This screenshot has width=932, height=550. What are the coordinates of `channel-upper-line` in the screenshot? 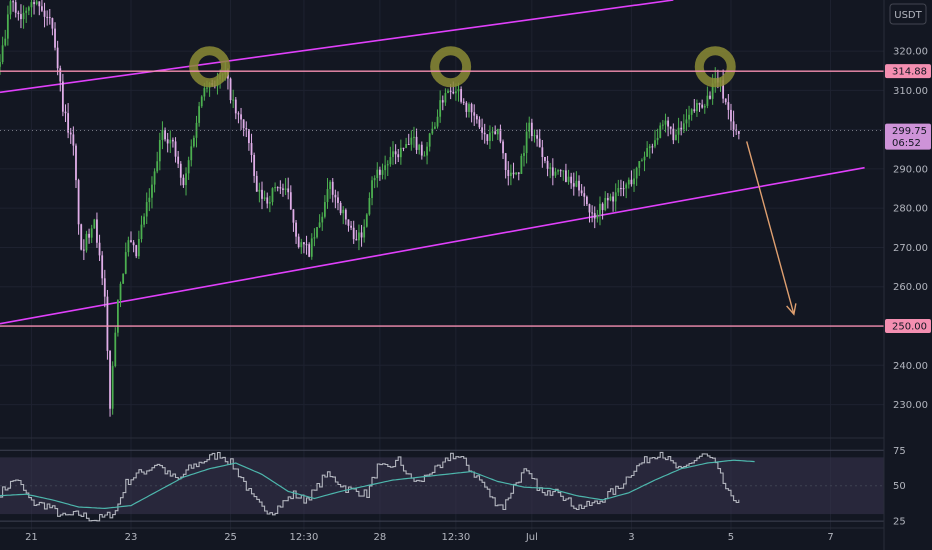 It's located at (337, 47).